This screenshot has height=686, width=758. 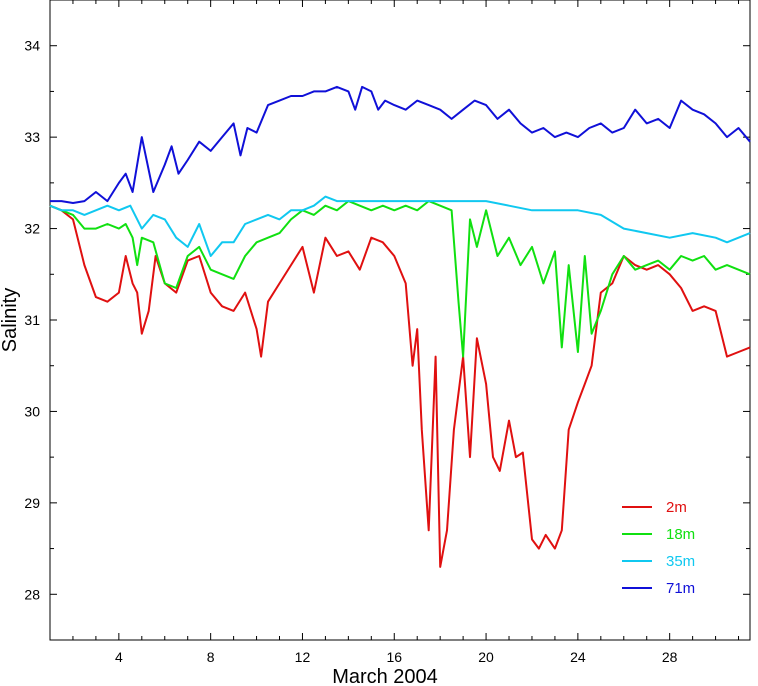 I want to click on y-tick-label: 31, so click(x=32, y=320).